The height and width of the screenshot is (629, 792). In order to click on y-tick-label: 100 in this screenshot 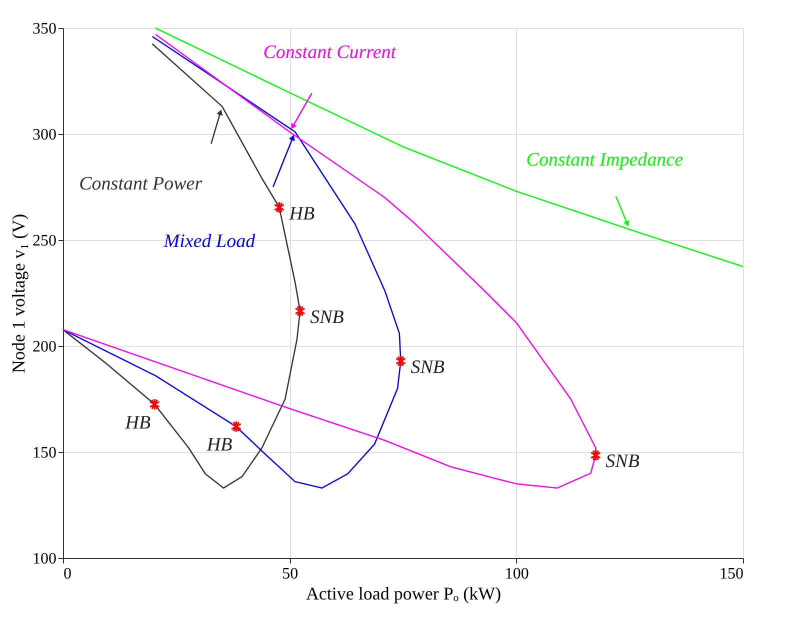, I will do `click(44, 559)`.